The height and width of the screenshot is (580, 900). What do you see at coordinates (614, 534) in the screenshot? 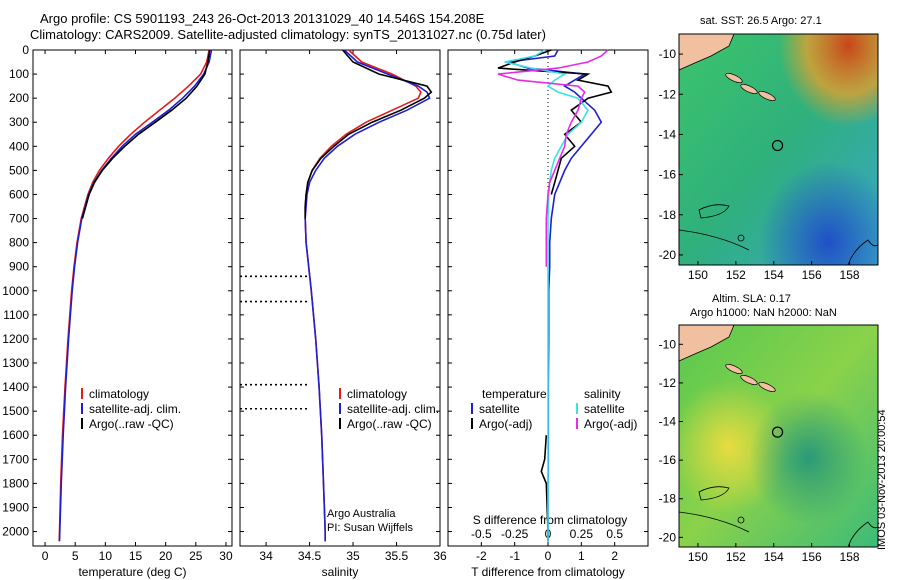
I see `top-tick-label: 0.5` at bounding box center [614, 534].